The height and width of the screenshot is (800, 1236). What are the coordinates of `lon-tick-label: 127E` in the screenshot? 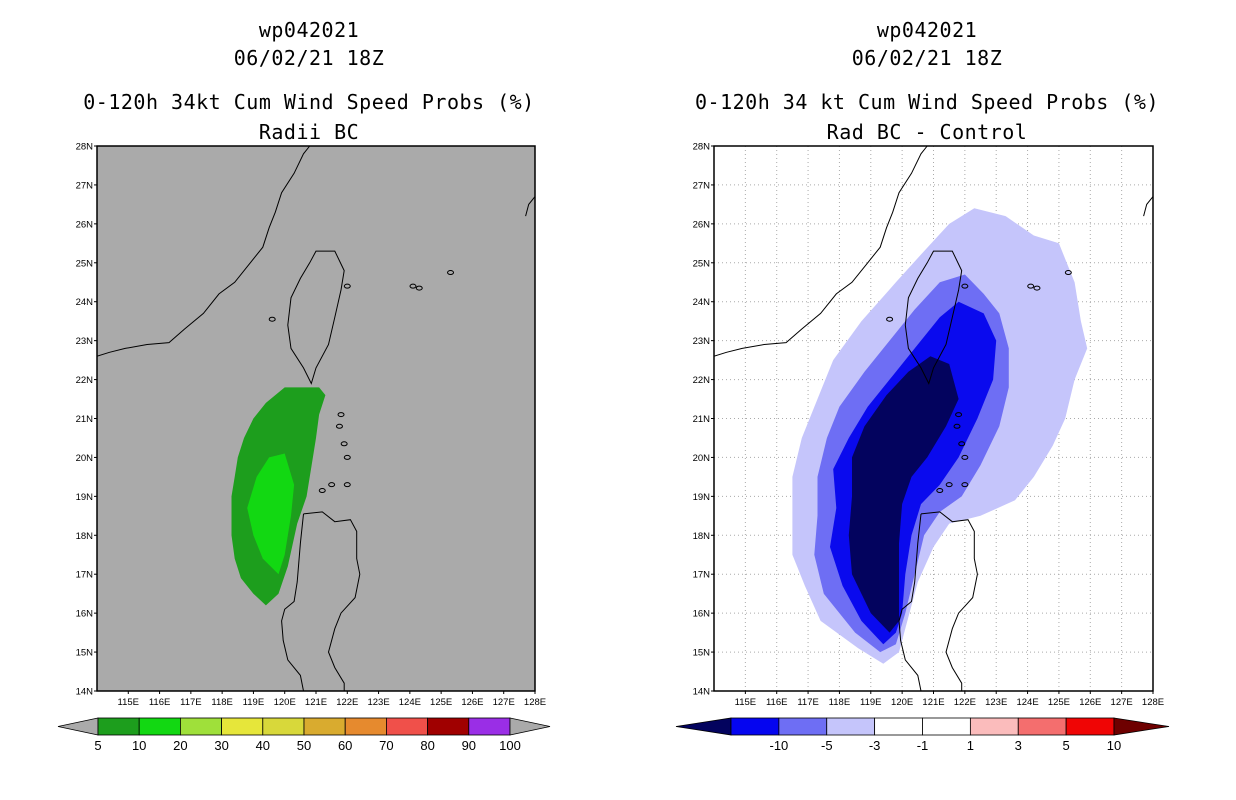 It's located at (1122, 702).